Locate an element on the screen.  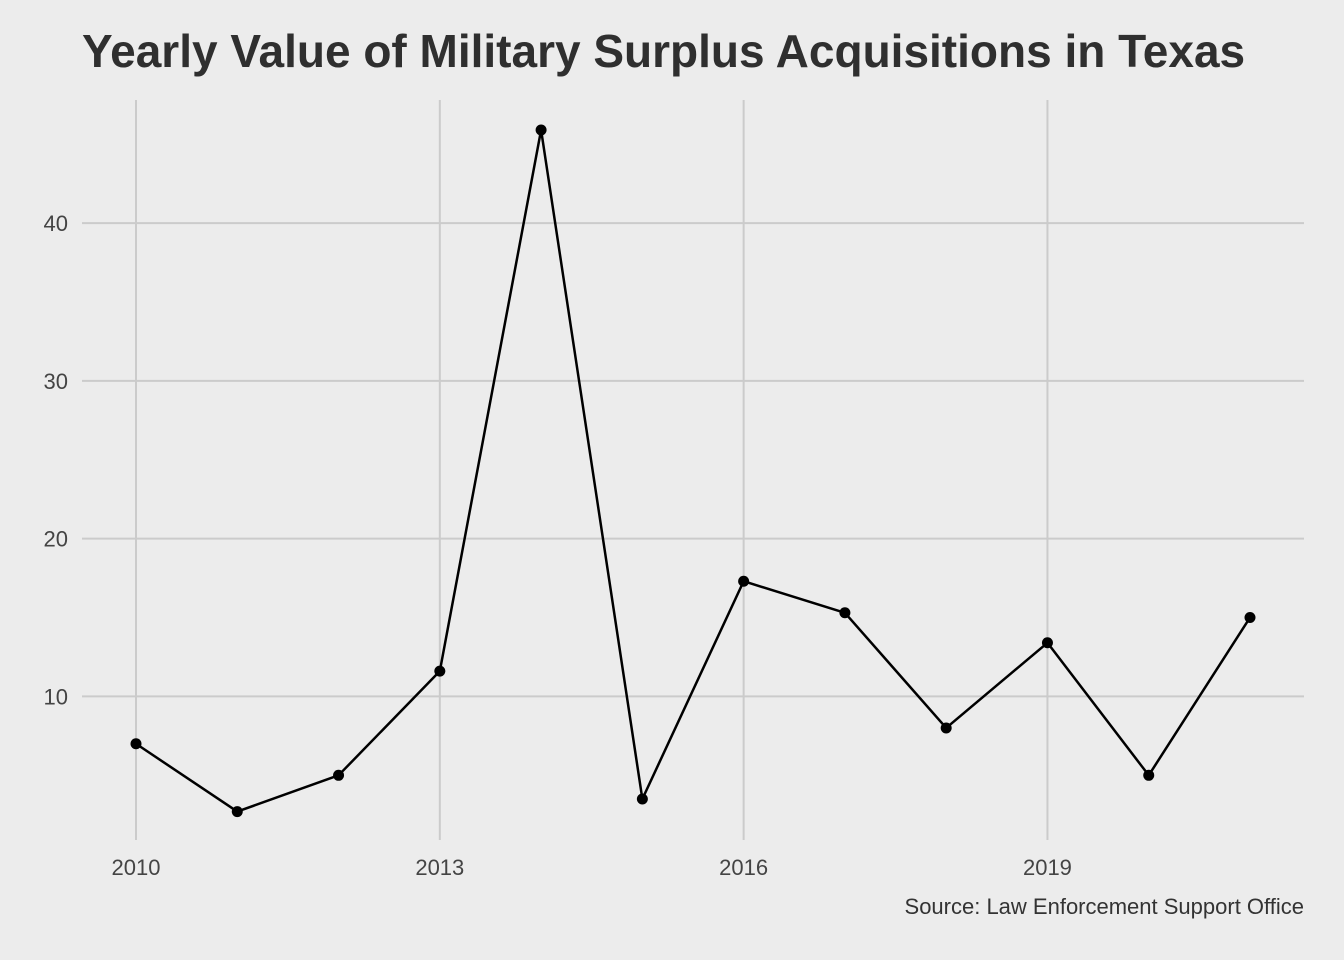
source-caption: Source: Law Enforcement Support Office is located at coordinates (1104, 906).